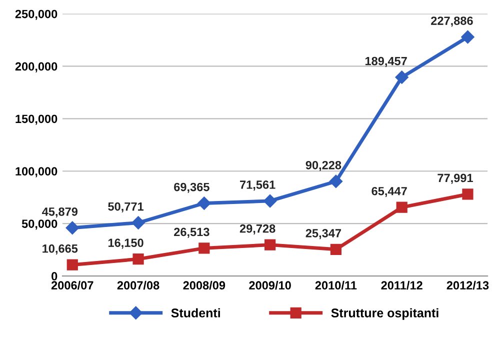 The height and width of the screenshot is (345, 500). What do you see at coordinates (386, 61) in the screenshot?
I see `data-label: 189,457` at bounding box center [386, 61].